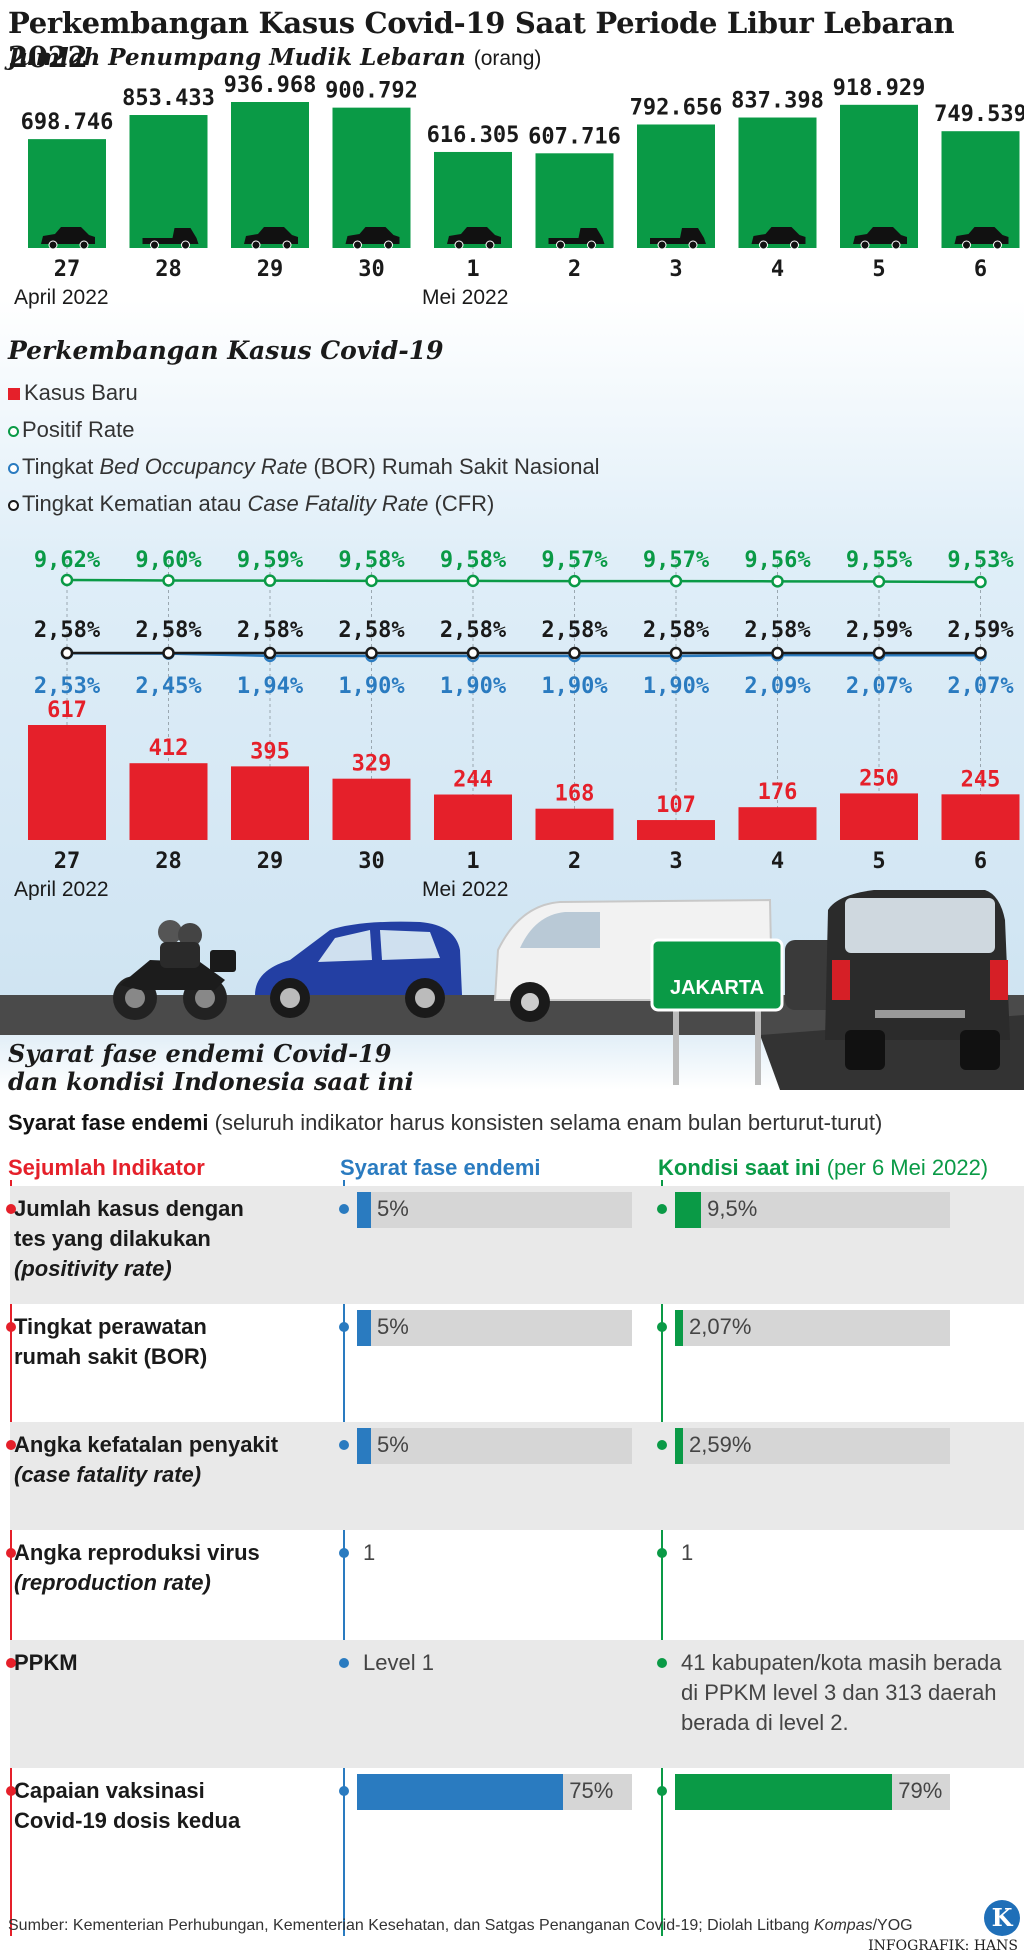  Describe the element at coordinates (920, 1790) in the screenshot. I see `kondisi-bar-label: 79%` at that location.